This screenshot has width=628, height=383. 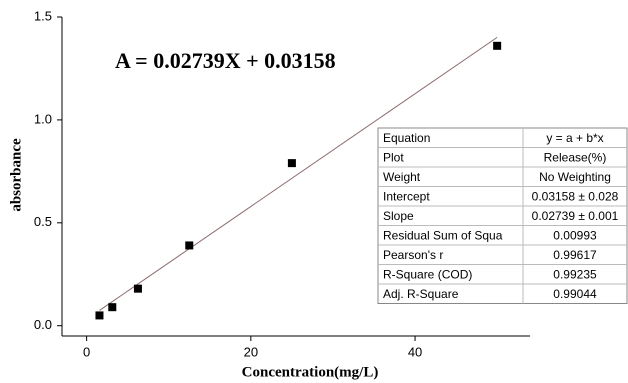 What do you see at coordinates (575, 255) in the screenshot?
I see `table-cell: 0.99617` at bounding box center [575, 255].